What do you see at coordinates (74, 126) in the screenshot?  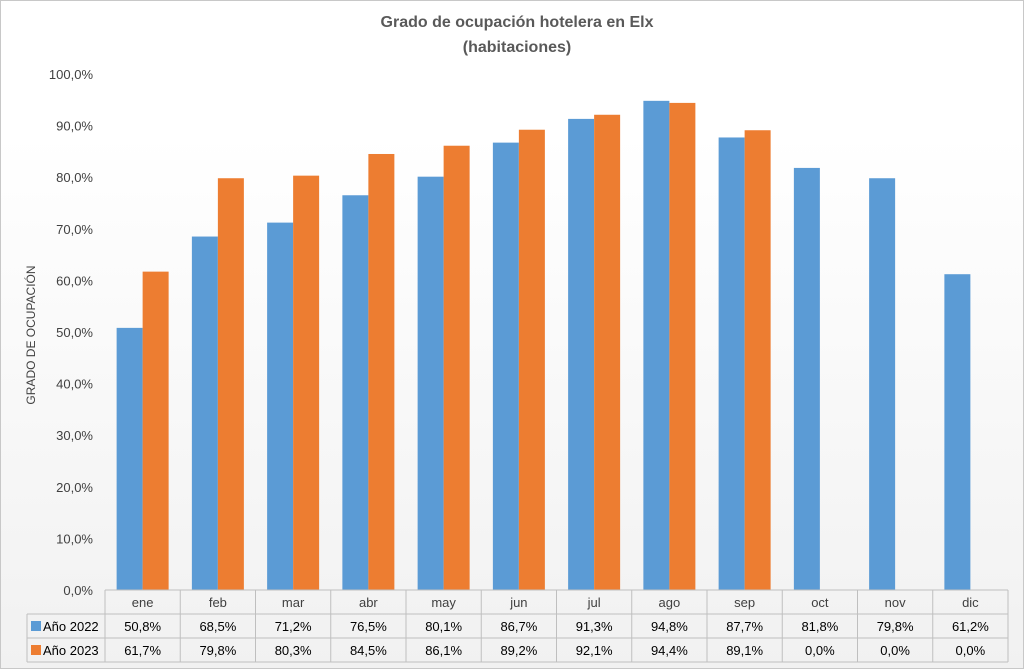 I see `y-tick-label: 90,0%` at bounding box center [74, 126].